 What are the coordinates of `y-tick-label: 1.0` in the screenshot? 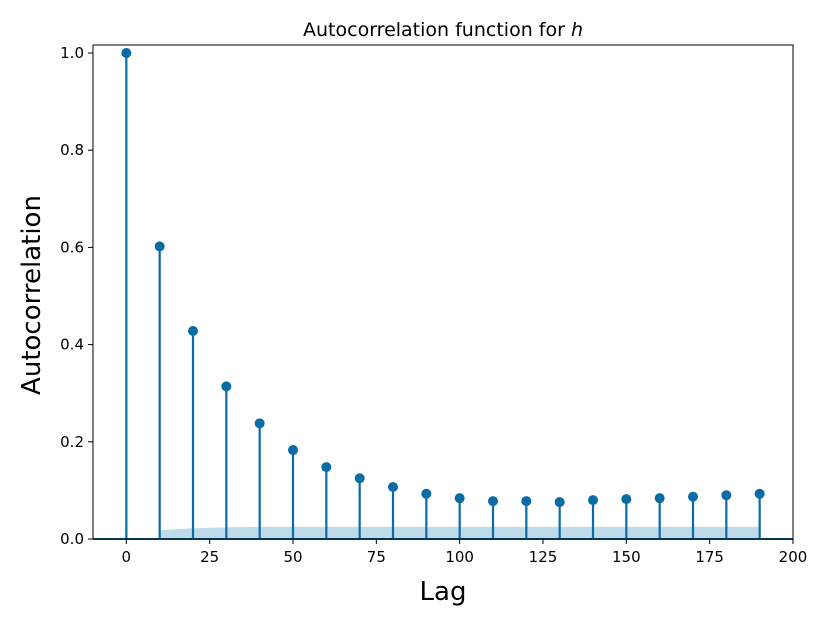 It's located at (72, 53).